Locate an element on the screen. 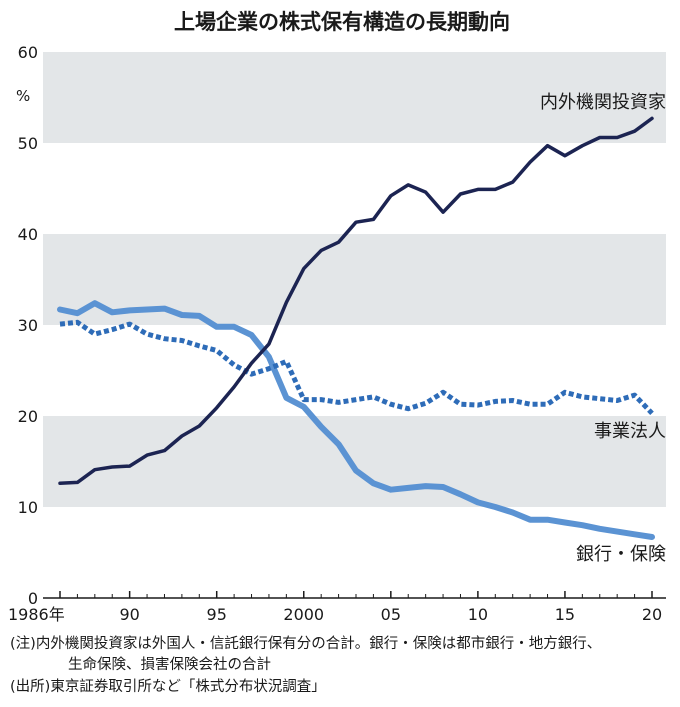  chart-title: 上場企業の株式保有構造の長期動向 is located at coordinates (342, 22).